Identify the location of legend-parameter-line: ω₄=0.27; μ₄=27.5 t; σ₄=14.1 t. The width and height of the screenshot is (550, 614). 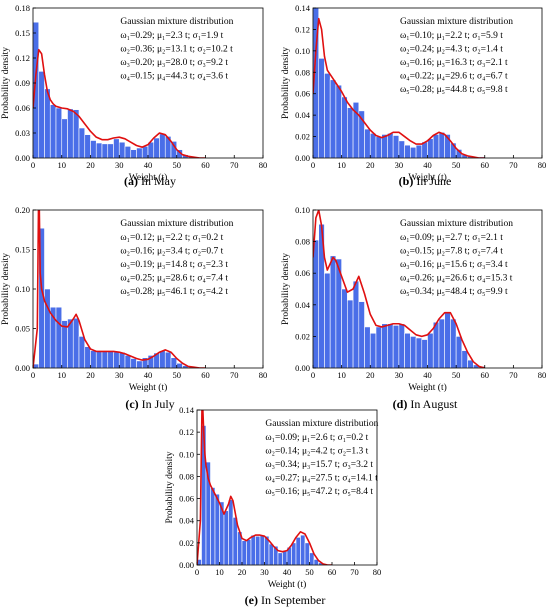
(321, 479).